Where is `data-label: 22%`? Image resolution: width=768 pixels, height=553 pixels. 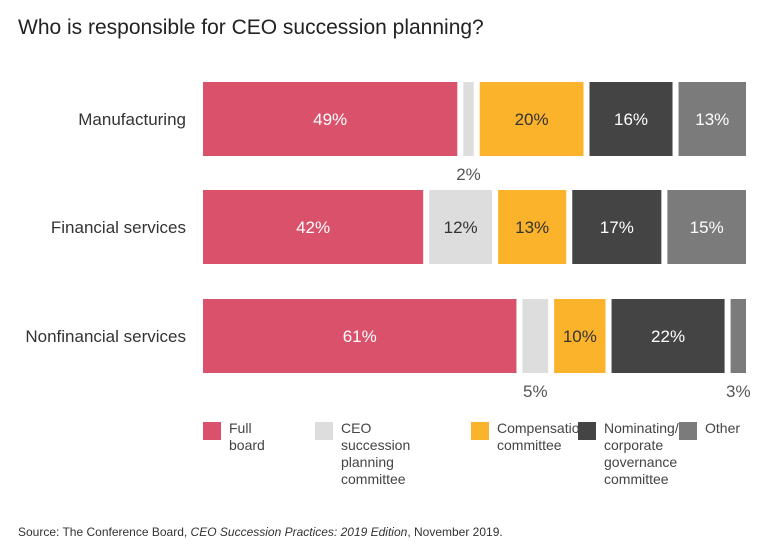
data-label: 22% is located at coordinates (668, 336).